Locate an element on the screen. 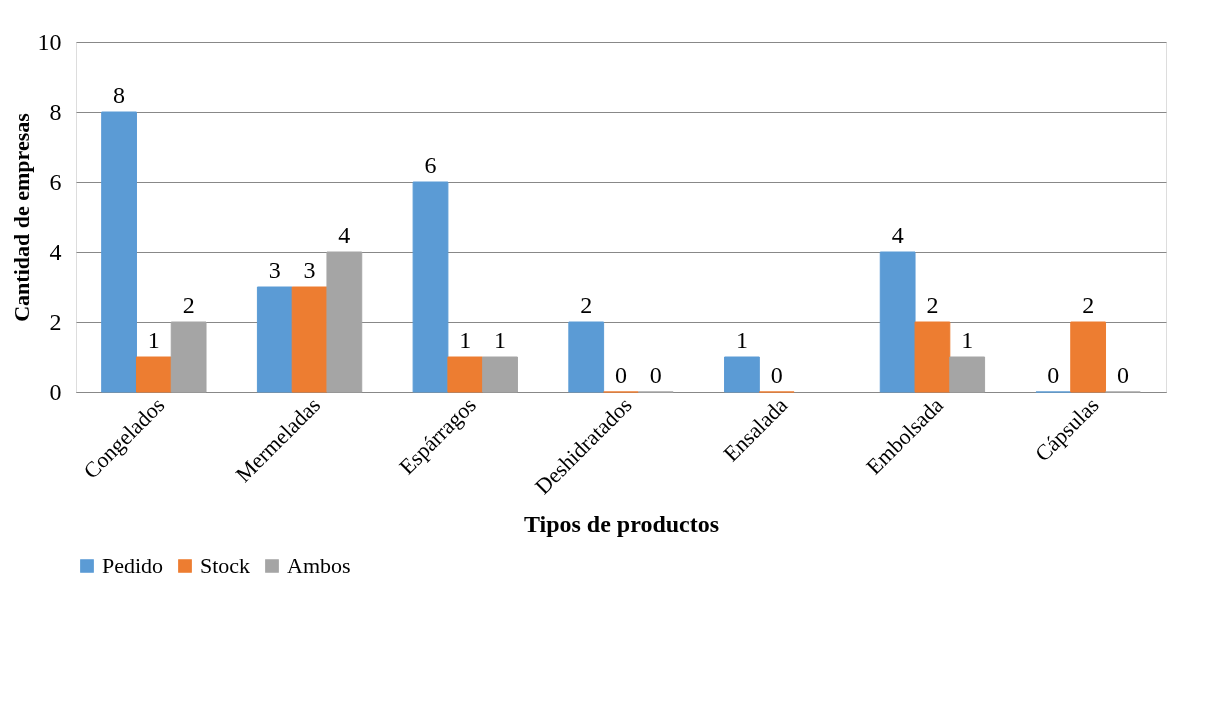 The height and width of the screenshot is (709, 1211). y-tick-label: 10 is located at coordinates (49, 41).